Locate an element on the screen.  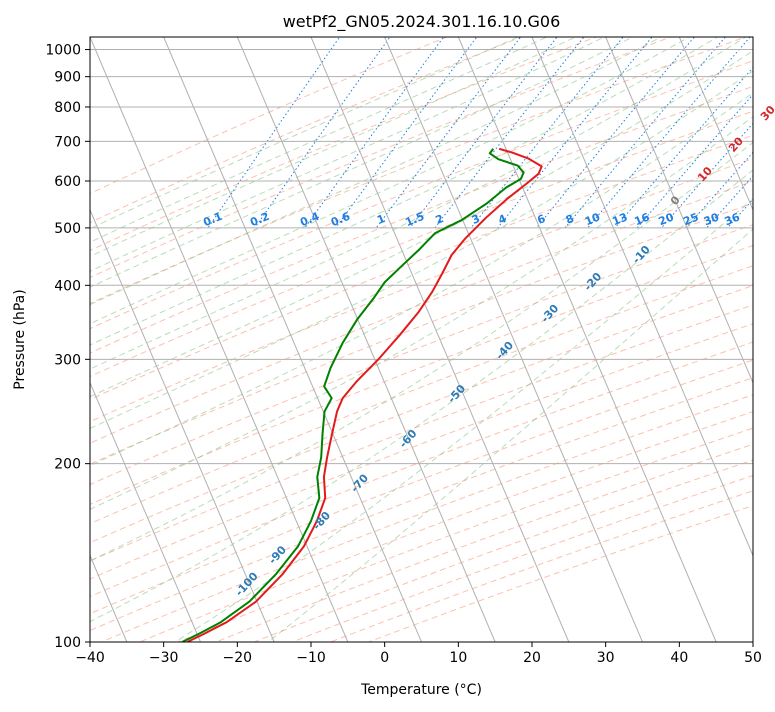
mixing-ratio-label: 8 is located at coordinates (570, 219).